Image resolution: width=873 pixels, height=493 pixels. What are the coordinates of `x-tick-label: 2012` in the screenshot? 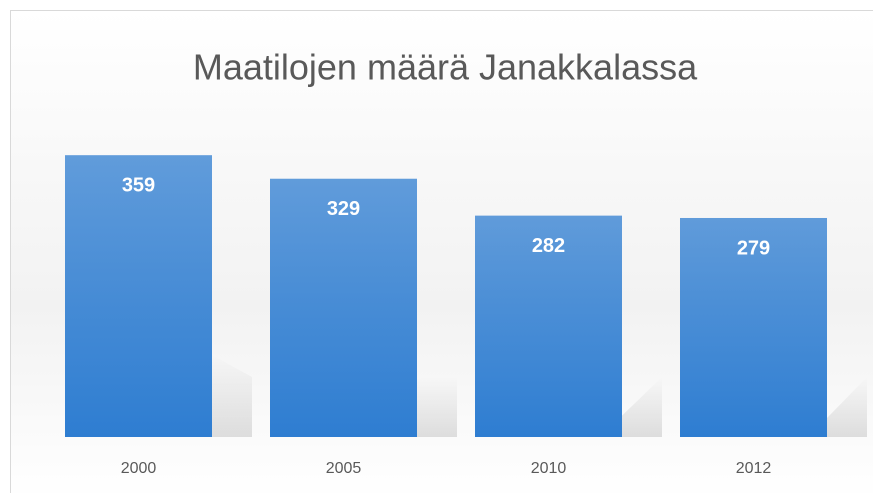 It's located at (754, 468).